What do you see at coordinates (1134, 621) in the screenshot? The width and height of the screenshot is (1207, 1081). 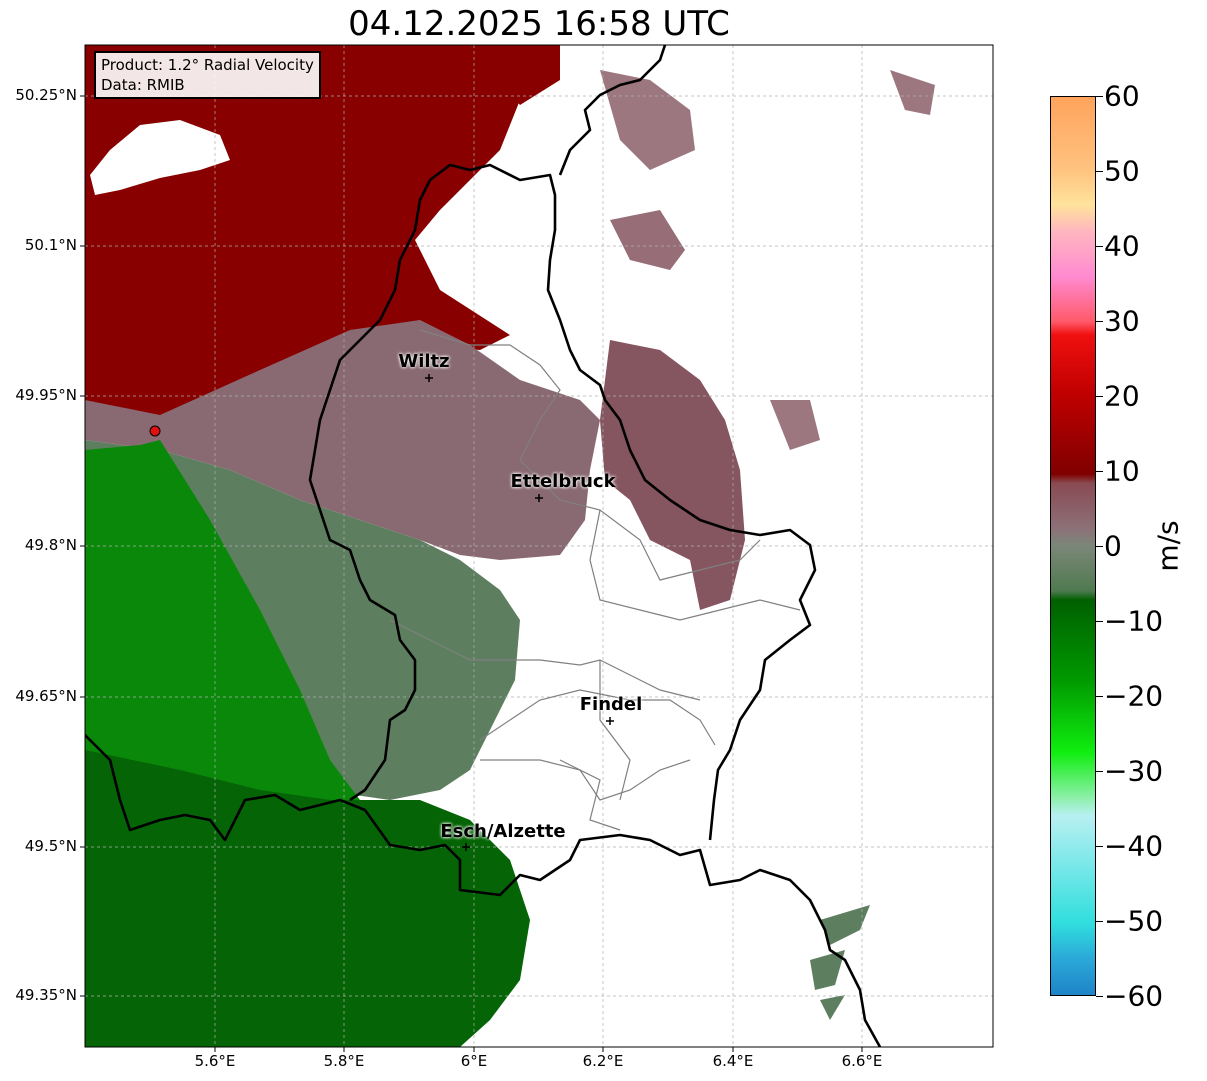 I see `colorbar-tick-label: −10` at bounding box center [1134, 621].